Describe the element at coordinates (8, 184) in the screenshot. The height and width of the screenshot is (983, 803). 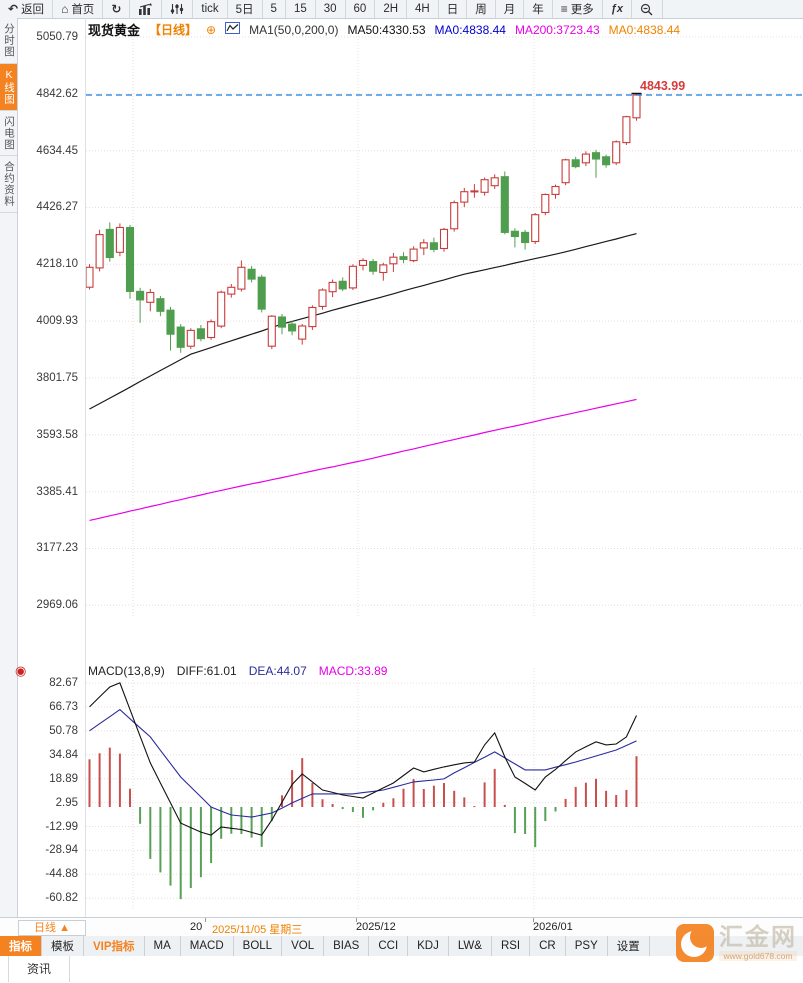
I see `sidebar-tab-contract: 合约资料` at that location.